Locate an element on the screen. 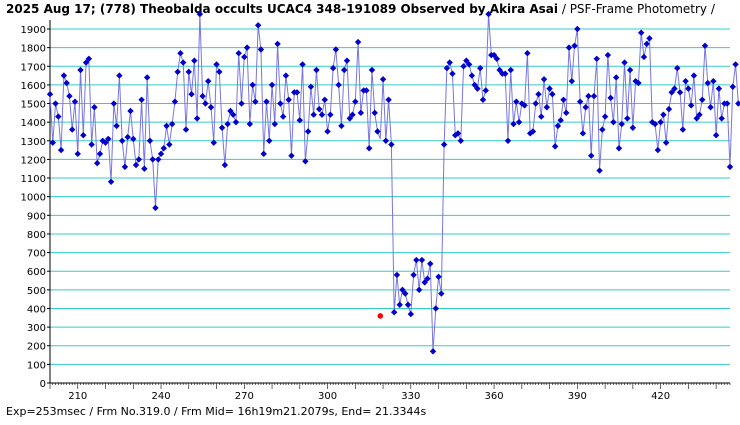 The width and height of the screenshot is (740, 425). y-tick-label: 1100 is located at coordinates (33, 179).